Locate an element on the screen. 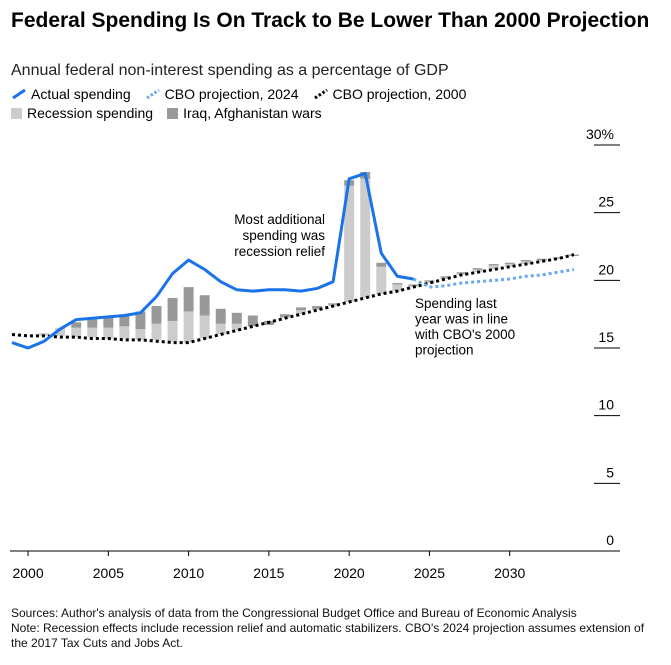 The width and height of the screenshot is (671, 665). legend-cbo2000: CBO projection, 2000 is located at coordinates (390, 94).